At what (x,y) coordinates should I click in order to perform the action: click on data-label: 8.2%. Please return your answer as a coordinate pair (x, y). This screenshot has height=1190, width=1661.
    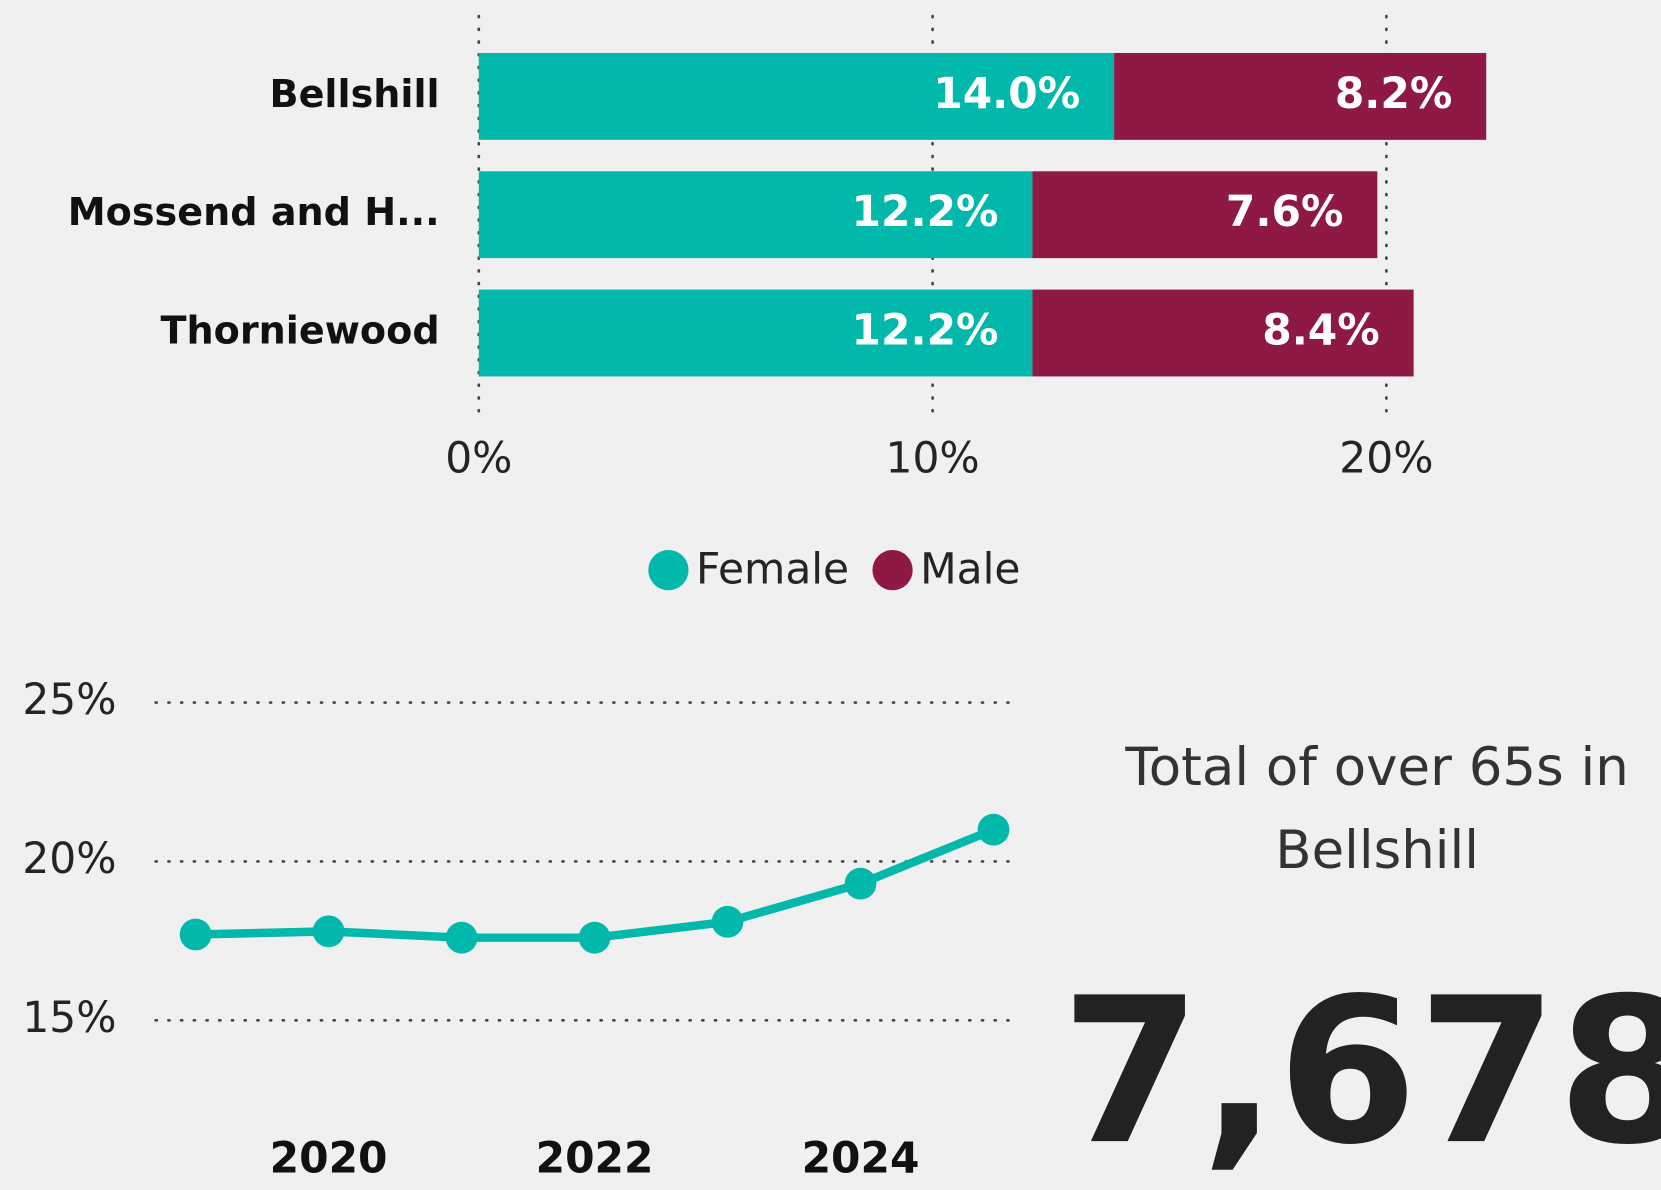
    Looking at the image, I should click on (1393, 93).